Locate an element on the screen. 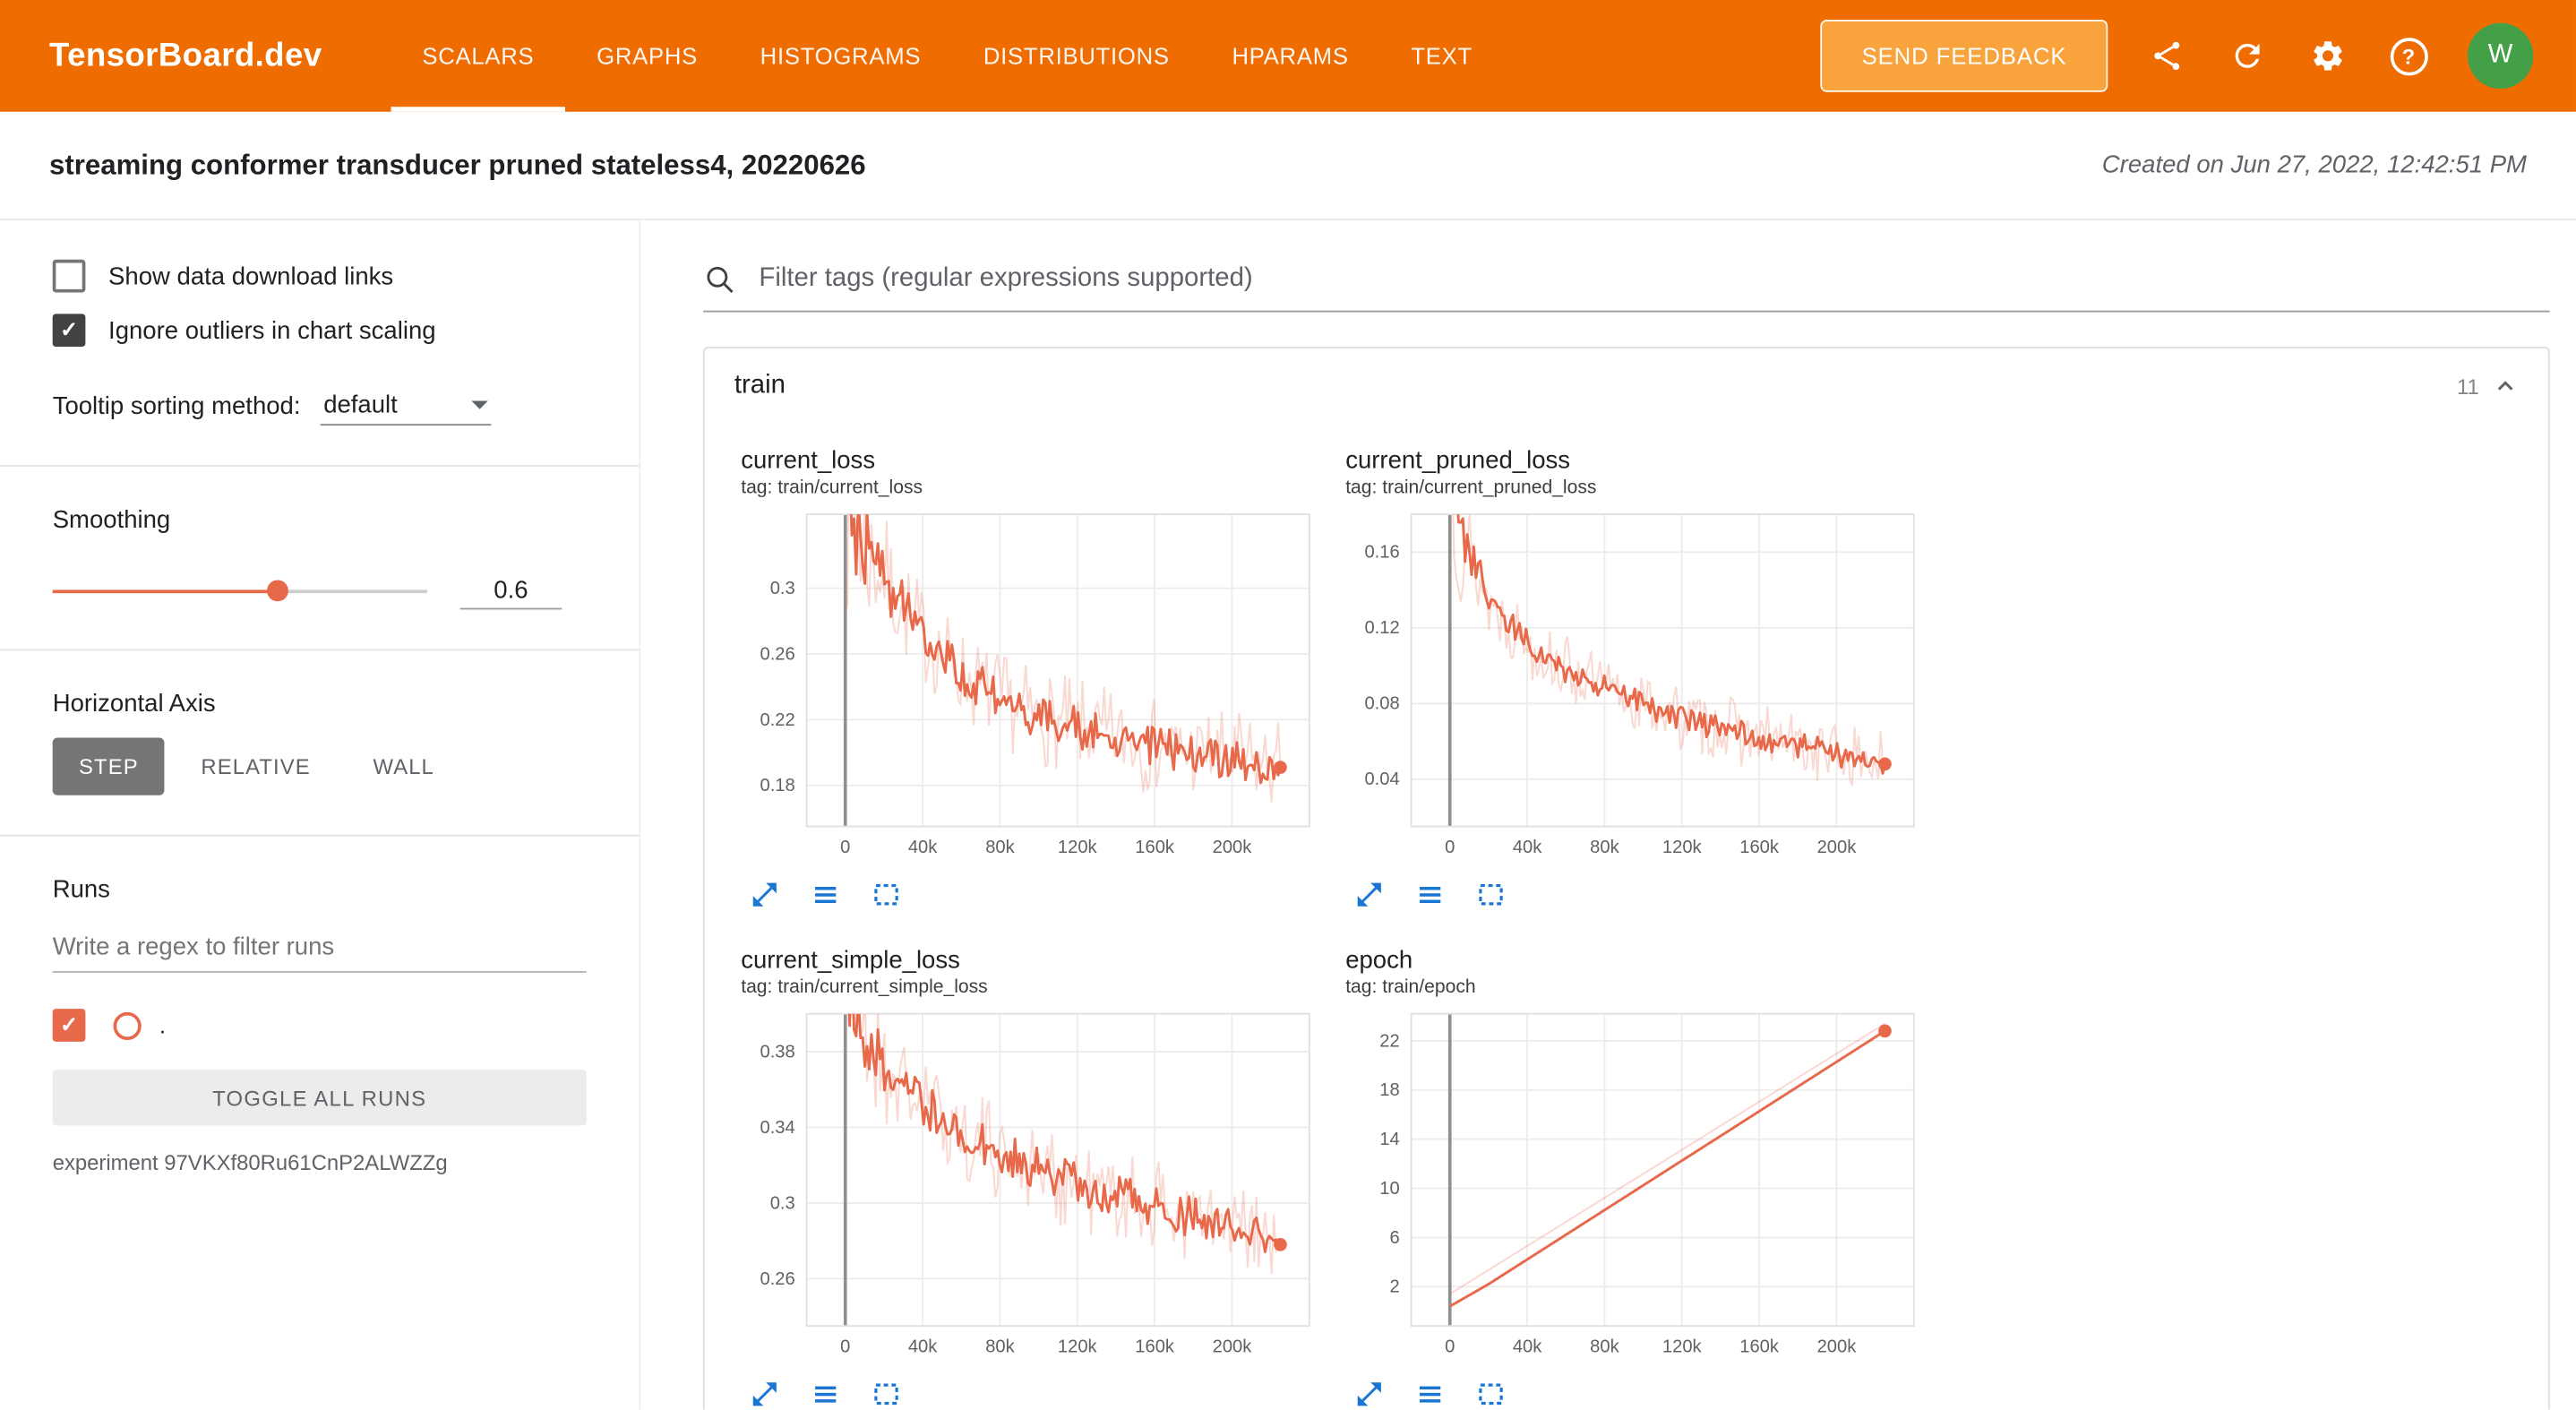 Image resolution: width=2576 pixels, height=1410 pixels. help-icon: ? is located at coordinates (2408, 56).